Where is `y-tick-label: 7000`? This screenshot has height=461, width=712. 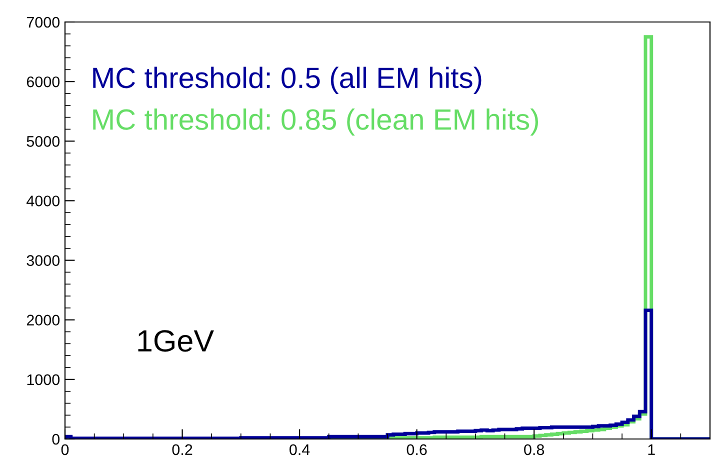 y-tick-label: 7000 is located at coordinates (43, 22).